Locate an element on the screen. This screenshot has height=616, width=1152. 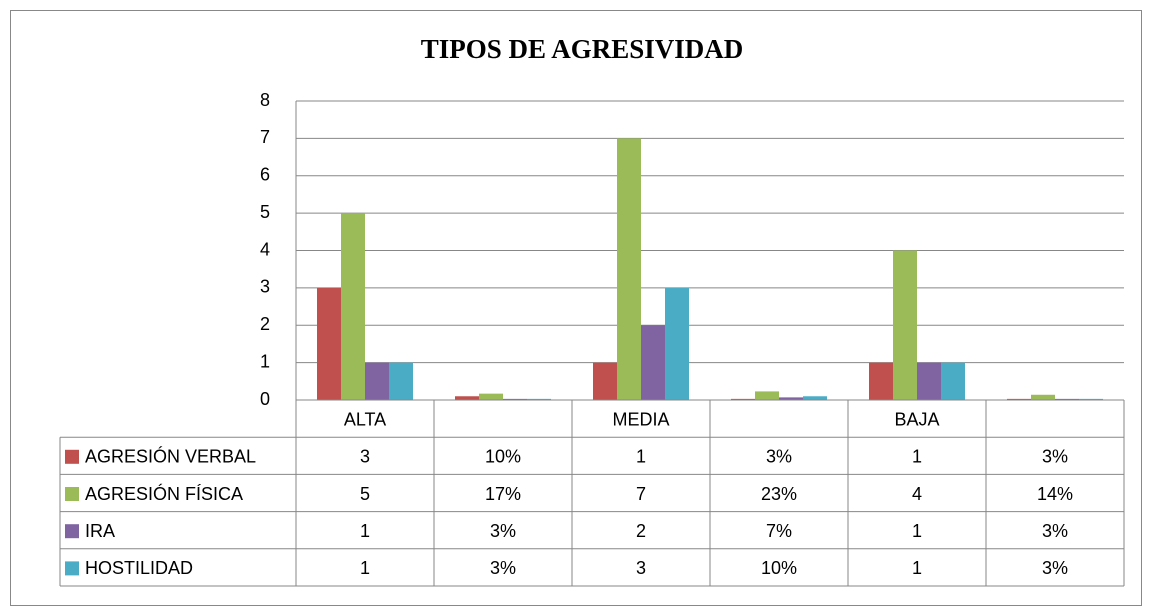
table-cell: 23% is located at coordinates (779, 494).